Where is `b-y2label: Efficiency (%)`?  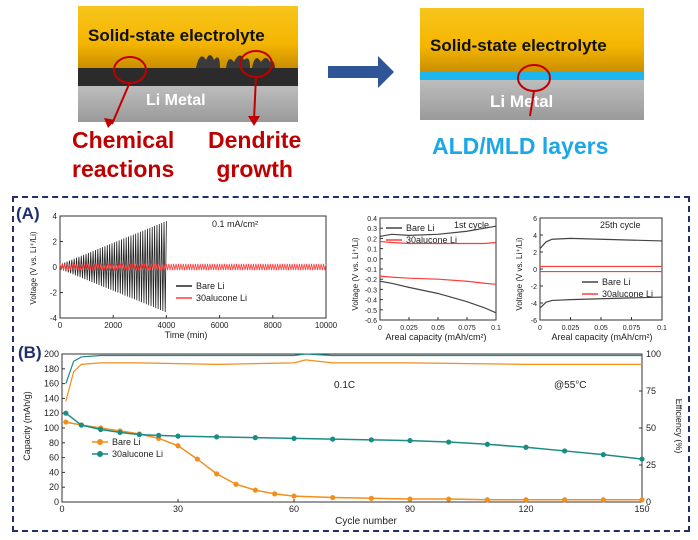 b-y2label: Efficiency (%) is located at coordinates (678, 426).